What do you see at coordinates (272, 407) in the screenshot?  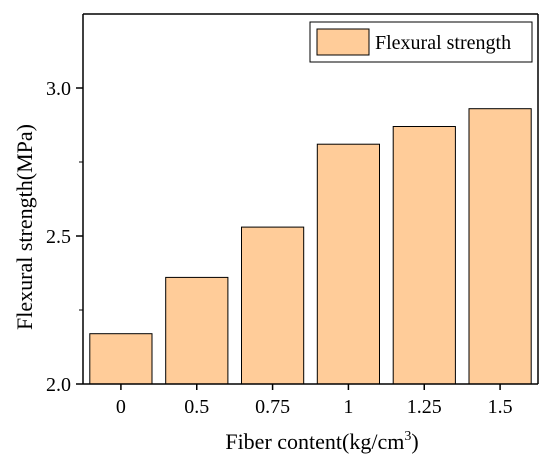 I see `x-tick-label: 0.75` at bounding box center [272, 407].